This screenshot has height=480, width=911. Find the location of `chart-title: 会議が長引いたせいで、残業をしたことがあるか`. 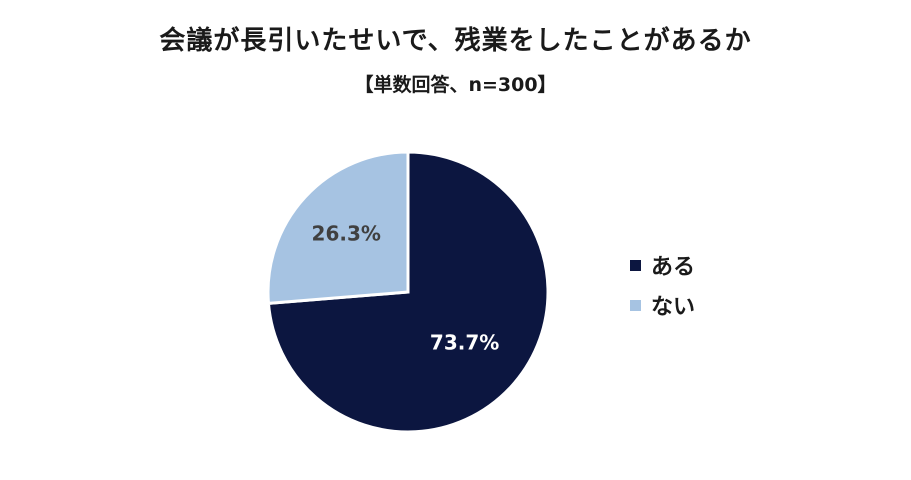

chart-title: 会議が長引いたせいで、残業をしたことがあるか is located at coordinates (455, 41).